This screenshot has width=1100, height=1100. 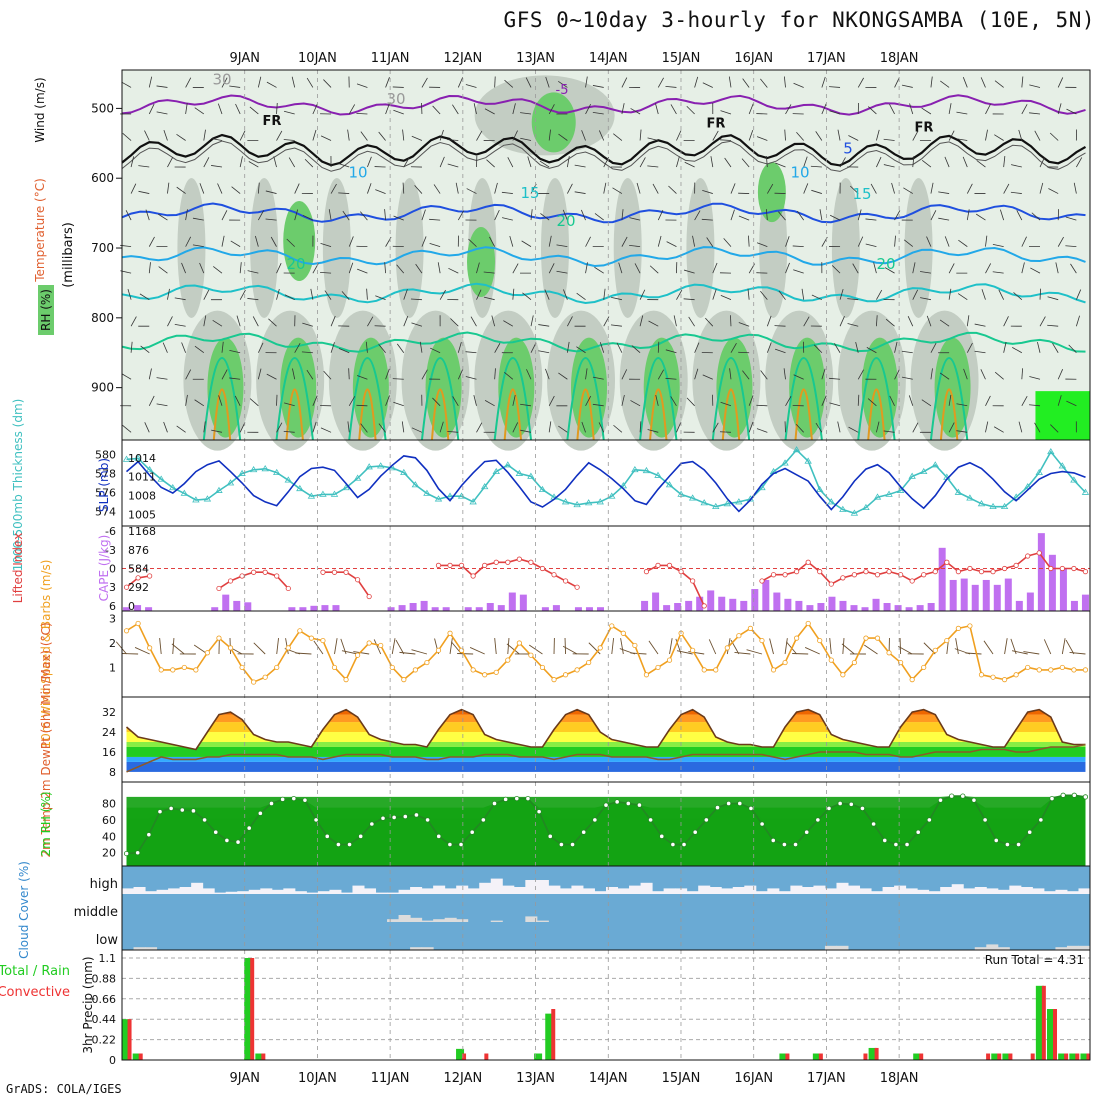 What do you see at coordinates (317, 1078) in the screenshot?
I see `day-label-bottom: 10JAN` at bounding box center [317, 1078].